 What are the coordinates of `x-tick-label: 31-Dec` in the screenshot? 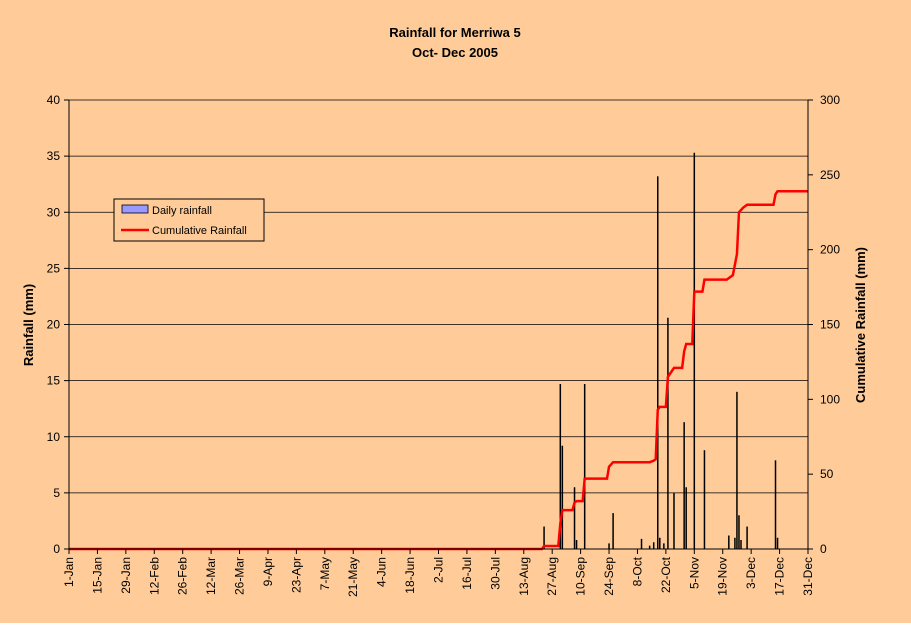 It's located at (808, 576).